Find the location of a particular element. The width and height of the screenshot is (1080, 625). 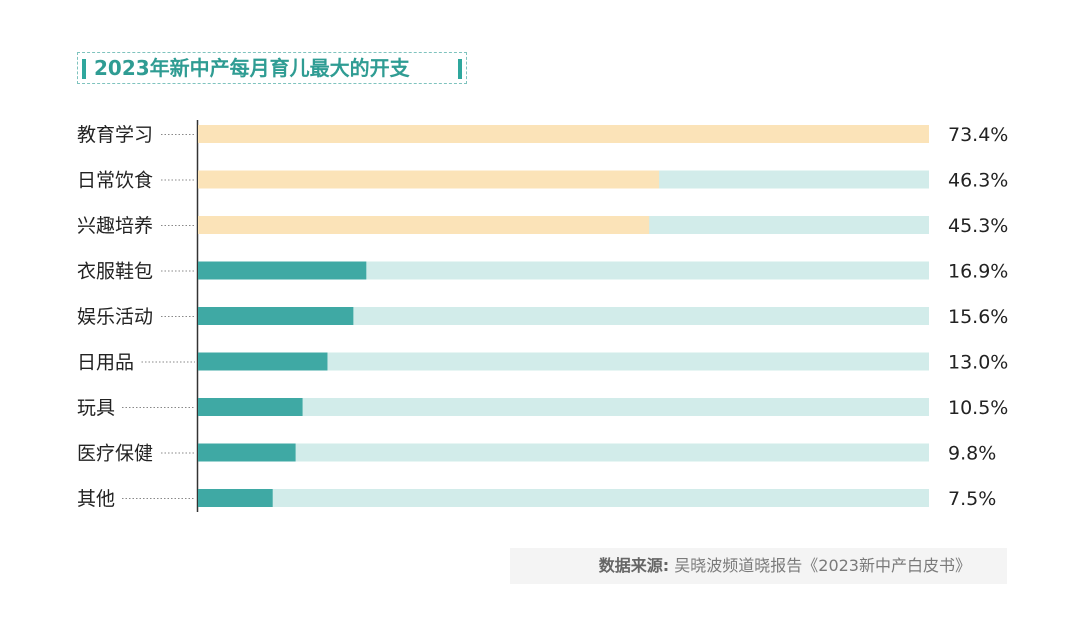

source-label: 数据来源: is located at coordinates (634, 565).